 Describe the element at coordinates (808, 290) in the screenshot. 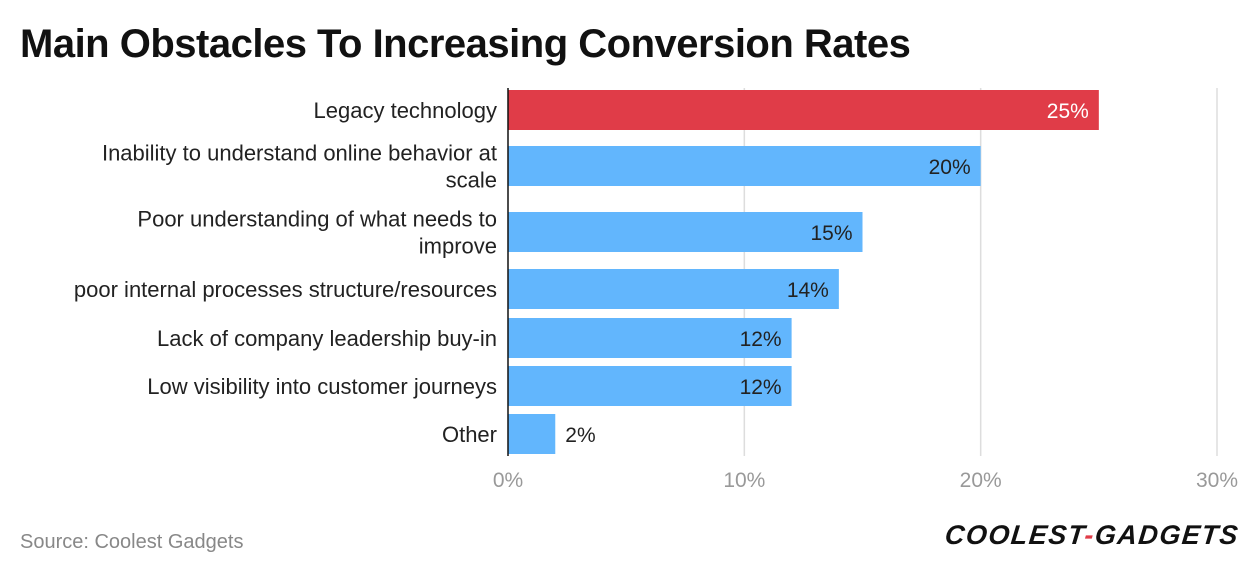

I see `value-label: 14%` at that location.